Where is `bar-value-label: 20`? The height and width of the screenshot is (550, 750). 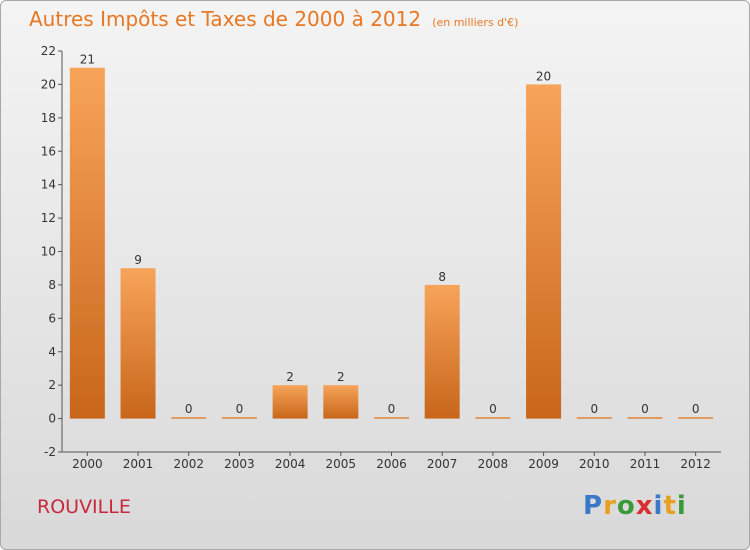
bar-value-label: 20 is located at coordinates (543, 76).